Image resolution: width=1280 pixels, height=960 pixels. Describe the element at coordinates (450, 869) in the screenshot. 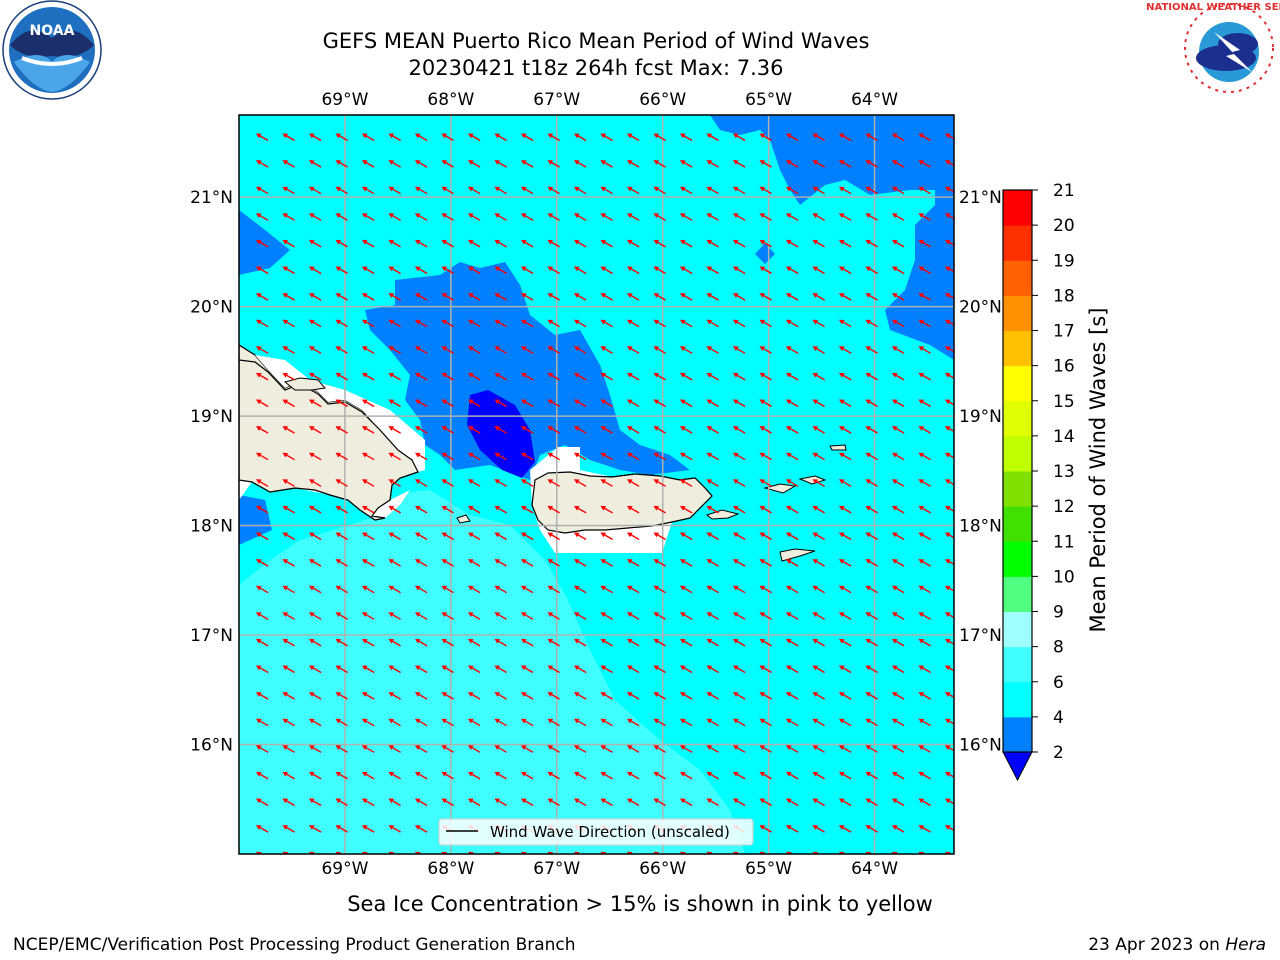

I see `lon-tick-bottom-1: 68°W` at that location.